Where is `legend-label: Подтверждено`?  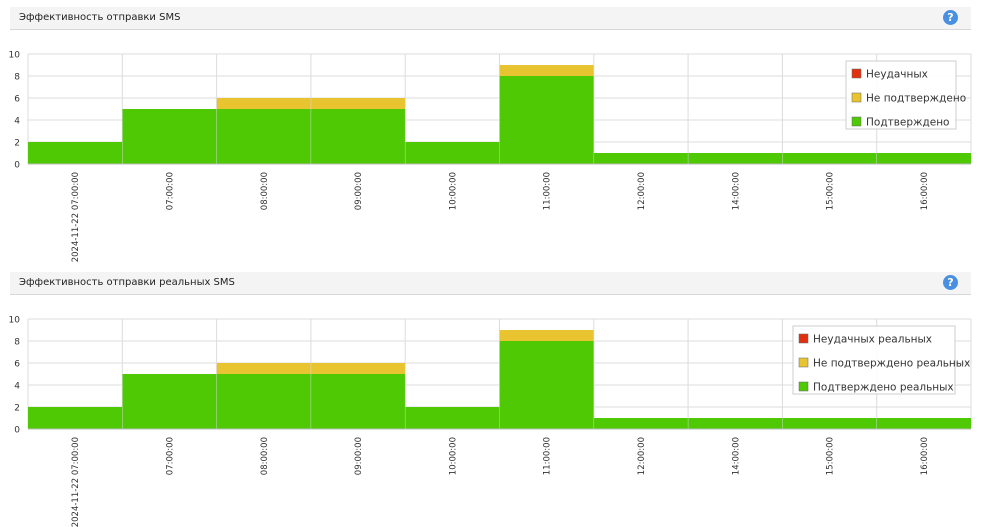
legend-label: Подтверждено is located at coordinates (907, 123).